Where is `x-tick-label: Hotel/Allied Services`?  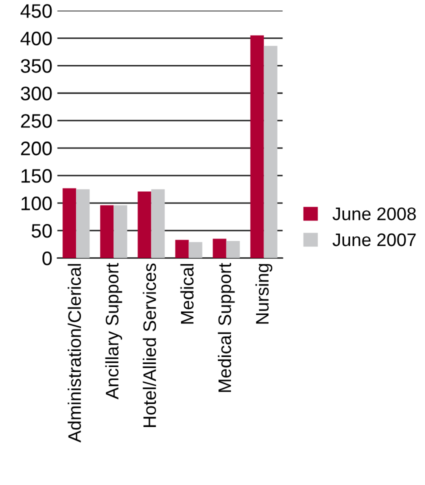
x-tick-label: Hotel/Allied Services is located at coordinates (149, 345).